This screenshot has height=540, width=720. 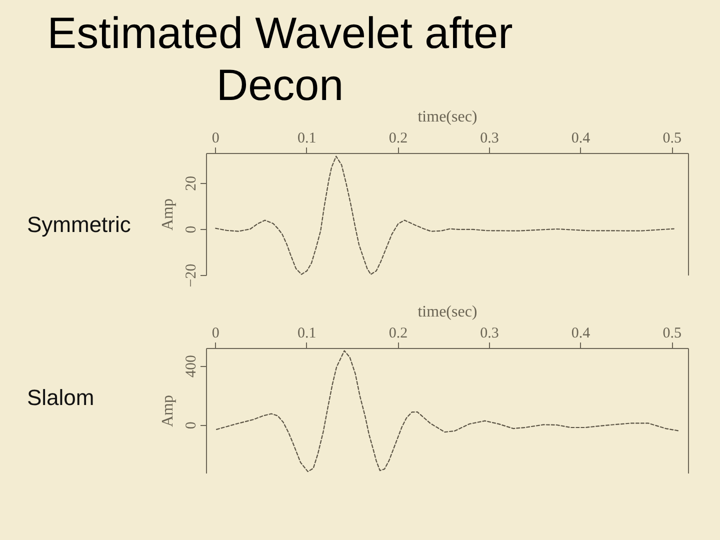 I want to click on text: Slalom, so click(x=60, y=398).